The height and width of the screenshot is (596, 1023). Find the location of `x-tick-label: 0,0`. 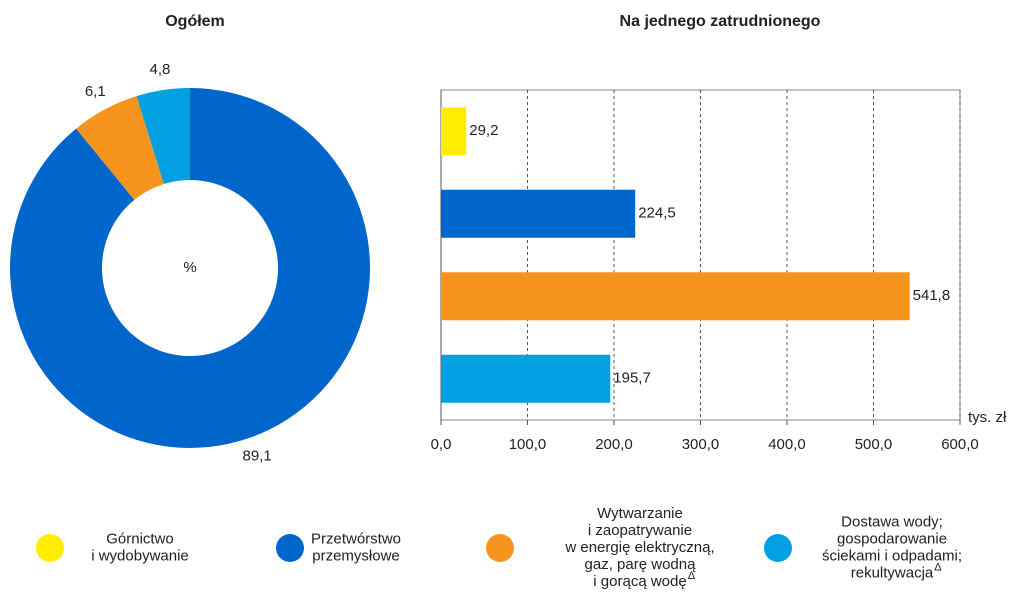

x-tick-label: 0,0 is located at coordinates (441, 444).